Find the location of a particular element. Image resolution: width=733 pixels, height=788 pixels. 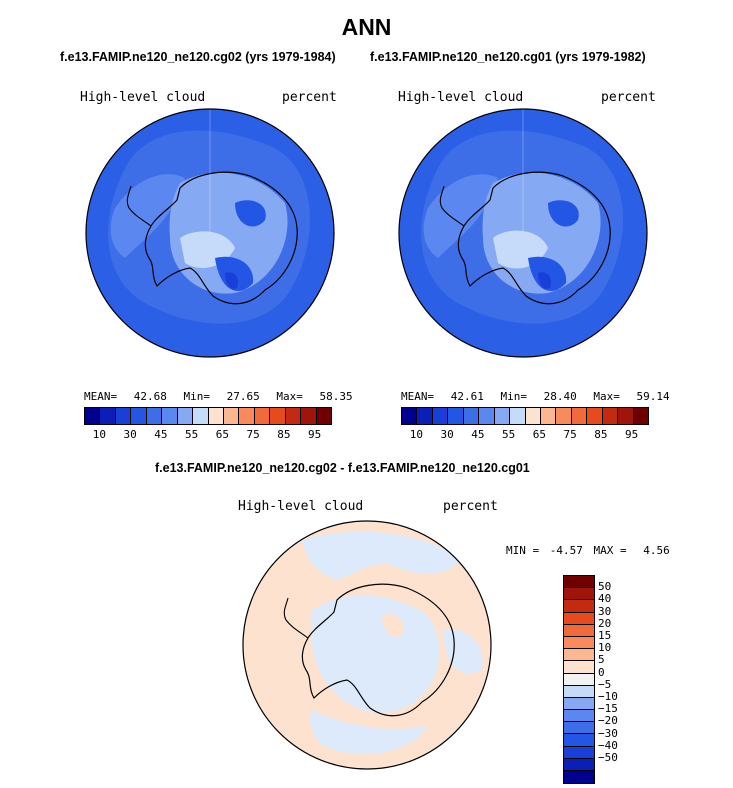

diff-minmax: MIN = -4.57 MAX = 4.56 is located at coordinates (588, 550).